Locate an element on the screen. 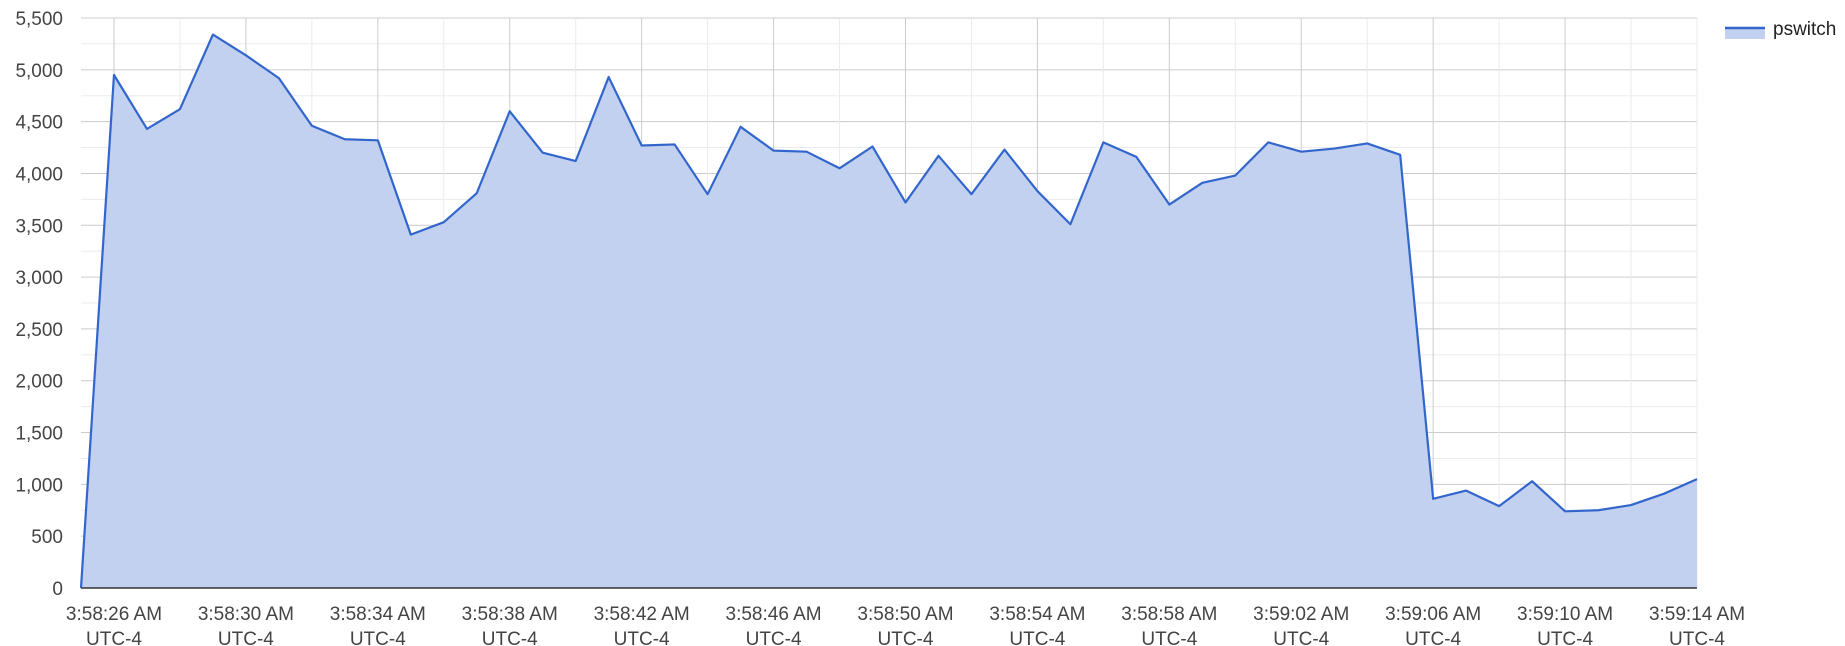 Image resolution: width=1845 pixels, height=646 pixels. x-tick-label-time: 3:58:26 AM is located at coordinates (114, 614).